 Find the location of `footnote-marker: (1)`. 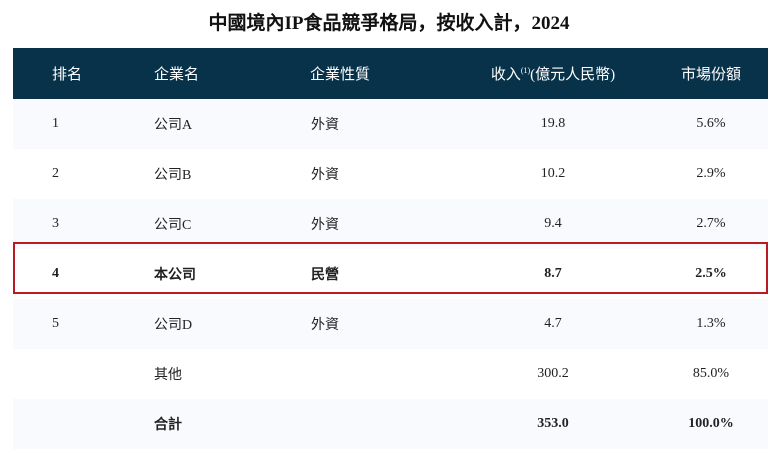

footnote-marker: (1) is located at coordinates (525, 70).